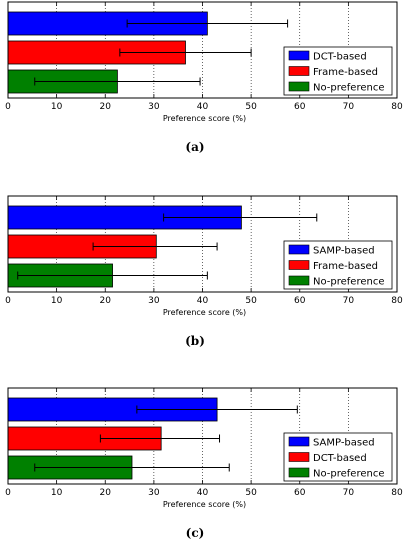  What do you see at coordinates (195, 341) in the screenshot?
I see `panel-caption: (b)` at bounding box center [195, 341].